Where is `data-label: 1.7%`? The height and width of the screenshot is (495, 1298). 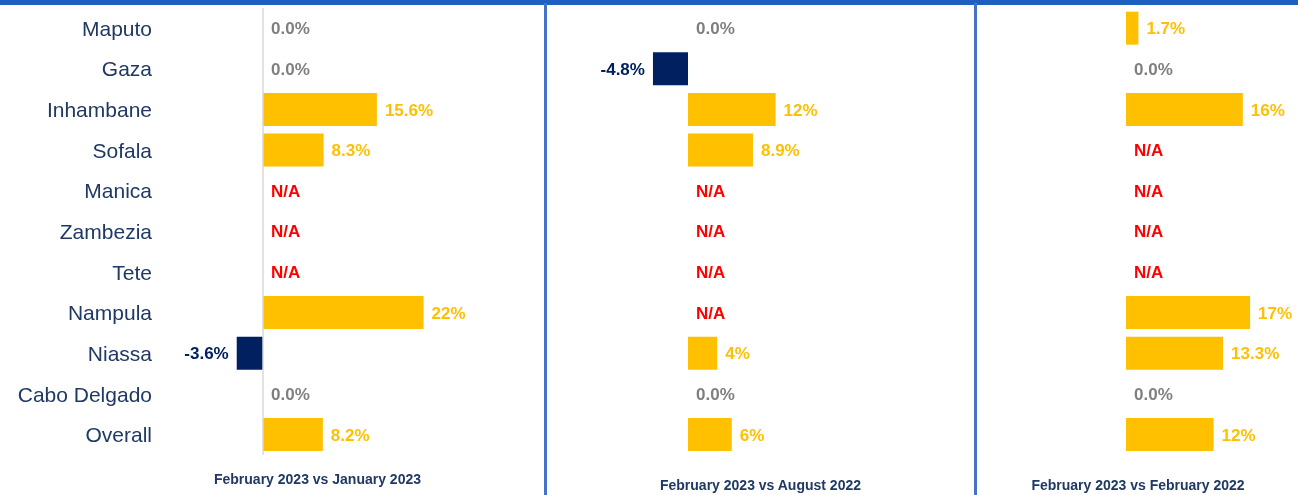 data-label: 1.7% is located at coordinates (1166, 29).